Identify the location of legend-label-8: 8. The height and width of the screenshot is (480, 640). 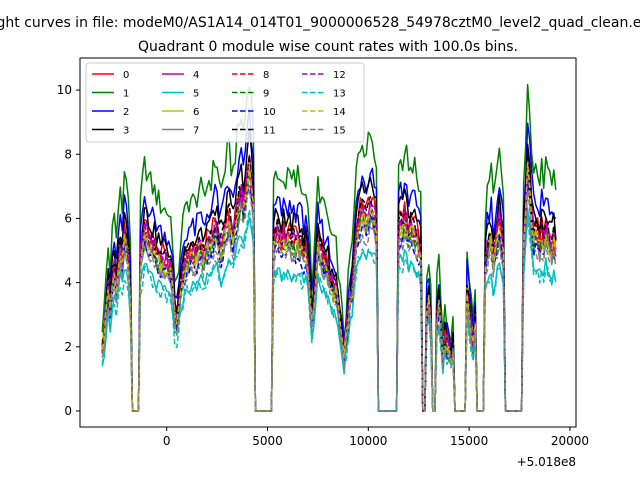
(266, 75).